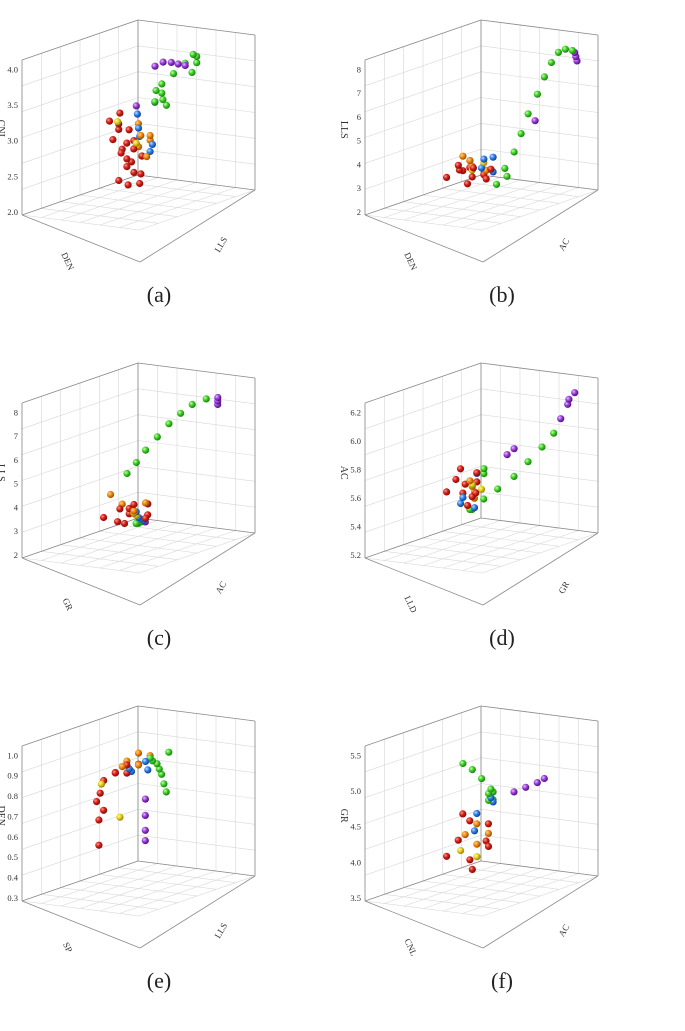  Describe the element at coordinates (502, 980) in the screenshot. I see `panel-caption: (f)` at that location.